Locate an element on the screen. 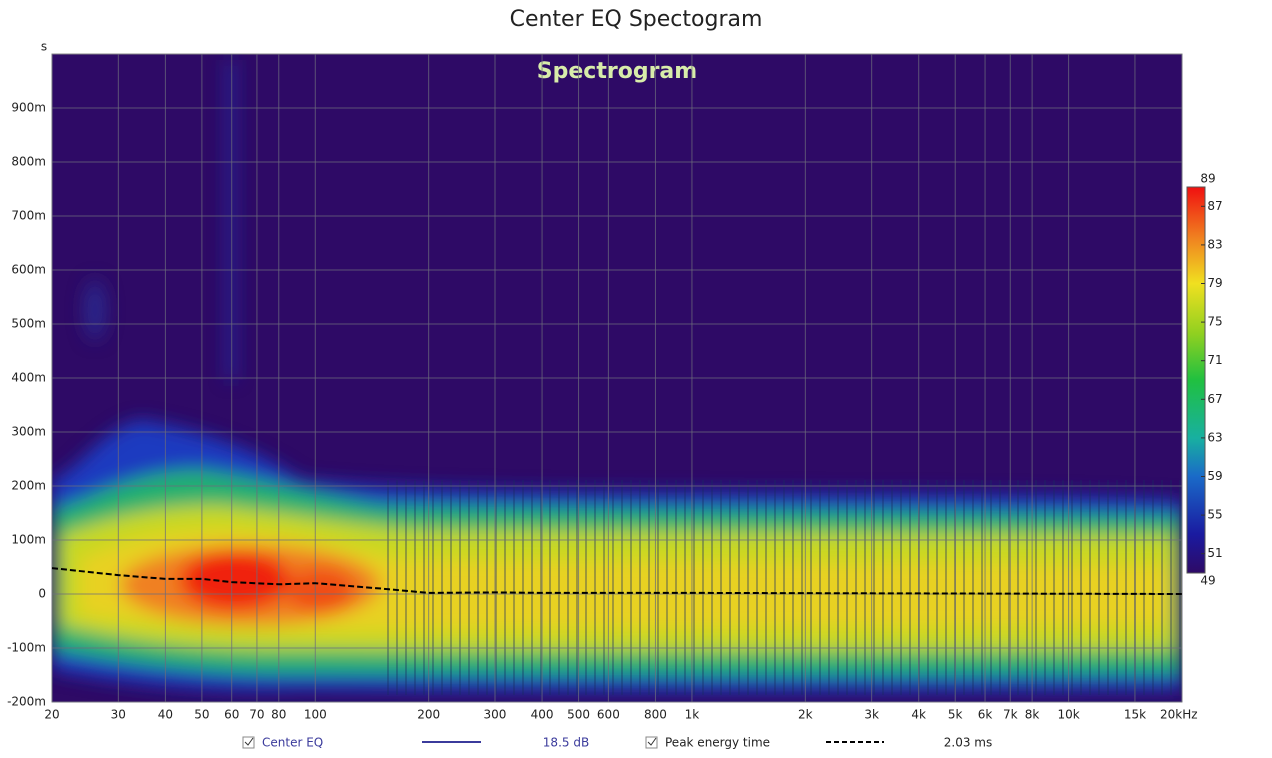 Image resolution: width=1272 pixels, height=758 pixels. y-tick-label: 500m is located at coordinates (28, 324).